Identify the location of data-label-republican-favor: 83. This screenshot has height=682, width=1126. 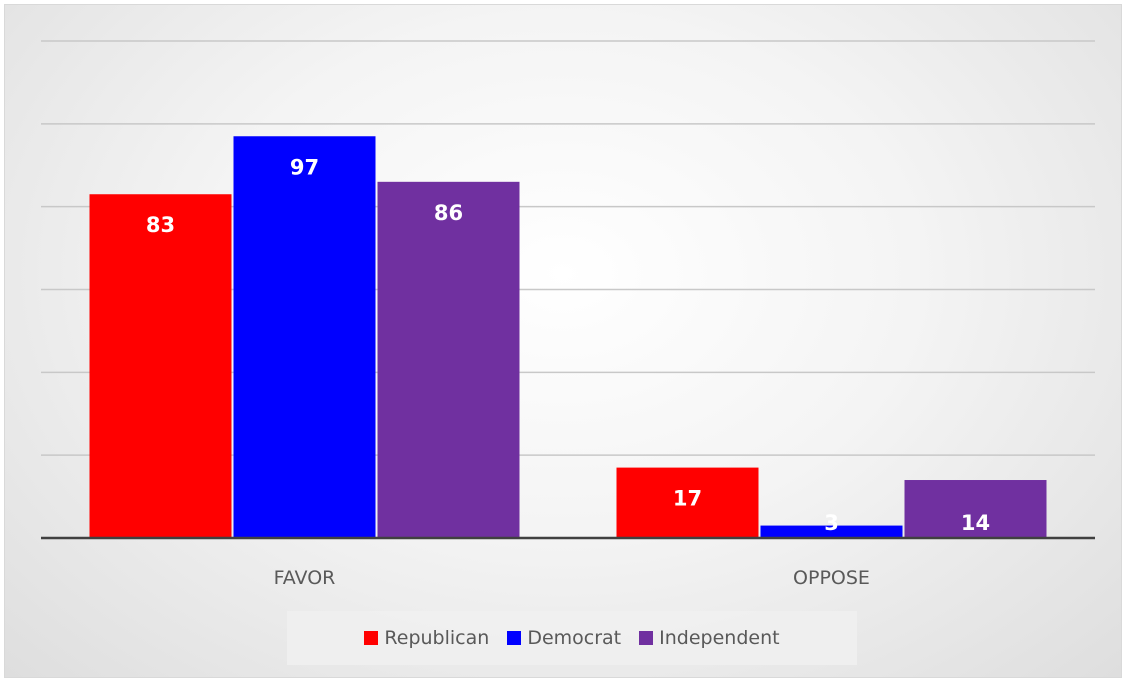
(160, 225).